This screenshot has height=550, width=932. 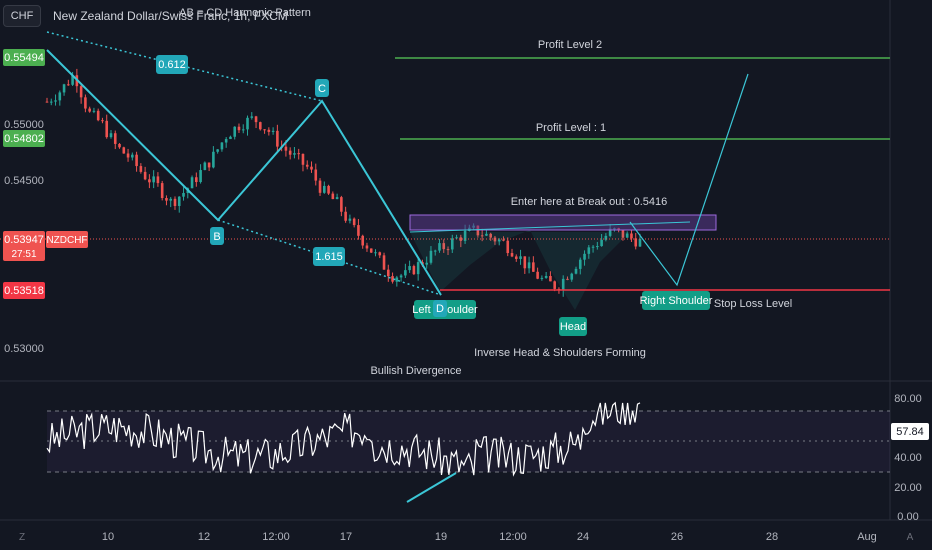 I want to click on point-c-label: C, so click(x=322, y=88).